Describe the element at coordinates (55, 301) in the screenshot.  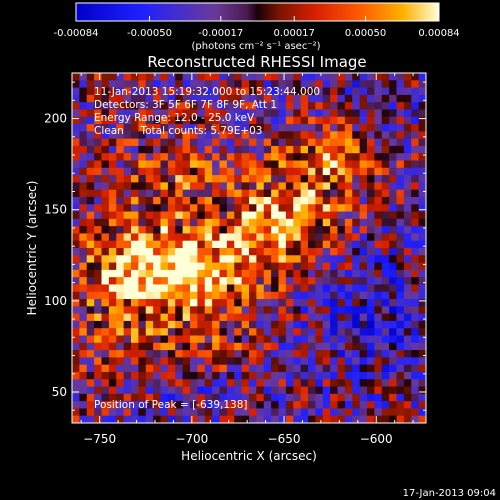
I see `y-tick-label: 100` at that location.